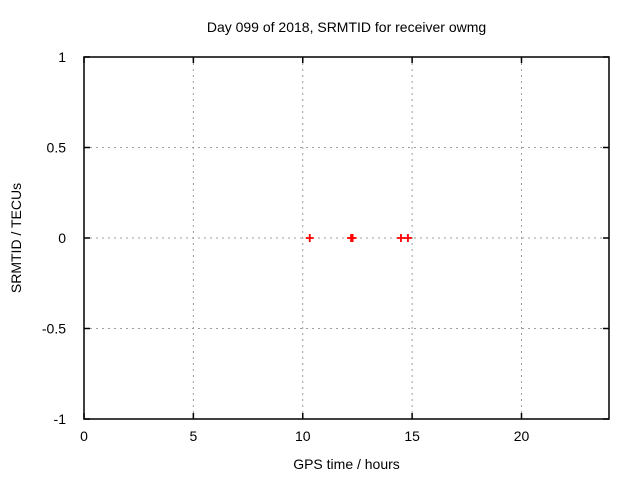 Image resolution: width=640 pixels, height=480 pixels. Describe the element at coordinates (412, 436) in the screenshot. I see `x-tick-label: 15` at that location.